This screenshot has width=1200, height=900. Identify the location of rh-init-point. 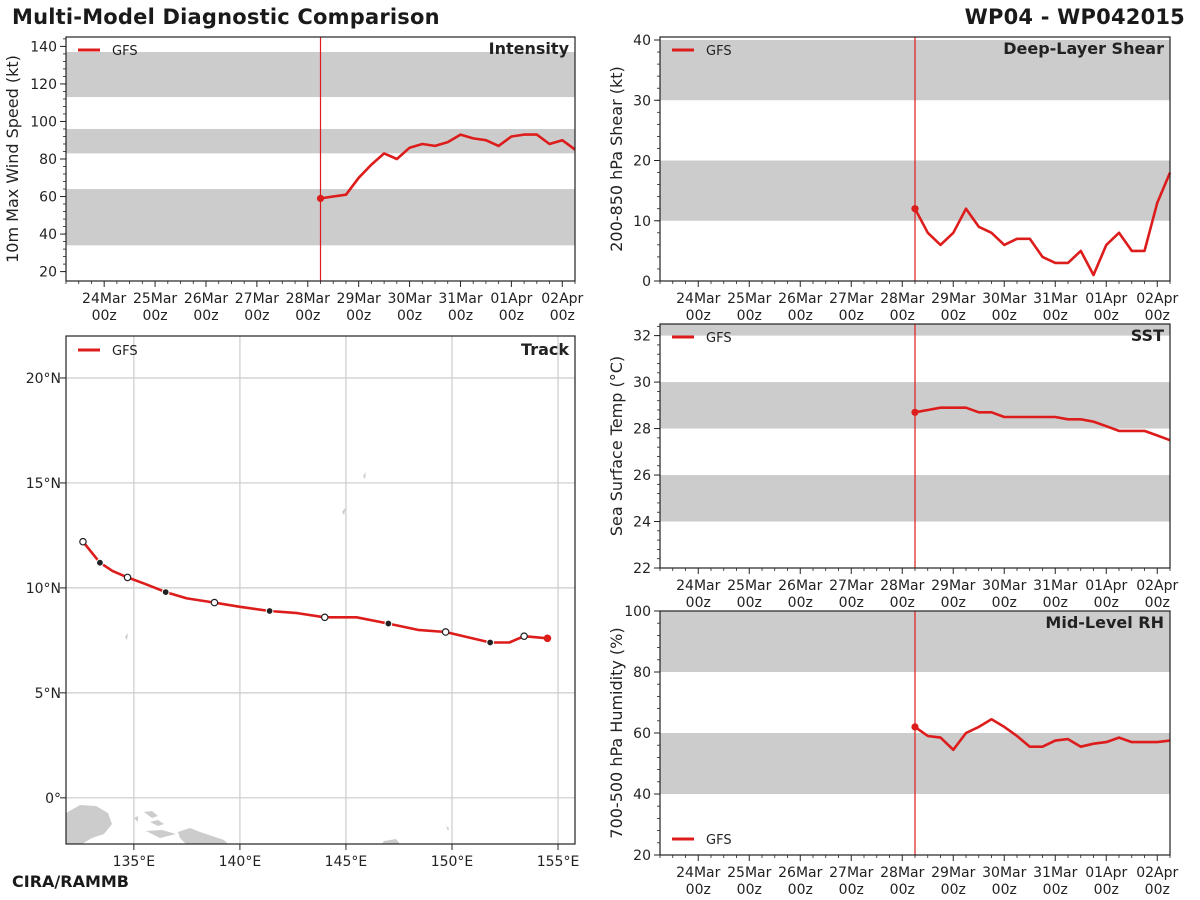
(915, 727).